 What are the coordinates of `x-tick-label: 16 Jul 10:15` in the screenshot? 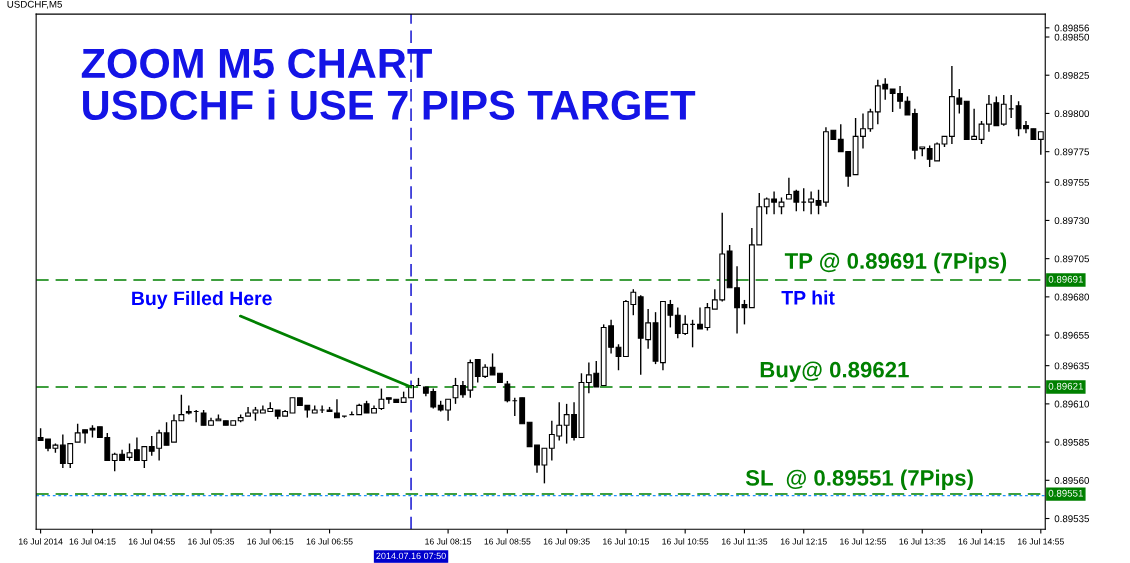 It's located at (626, 541).